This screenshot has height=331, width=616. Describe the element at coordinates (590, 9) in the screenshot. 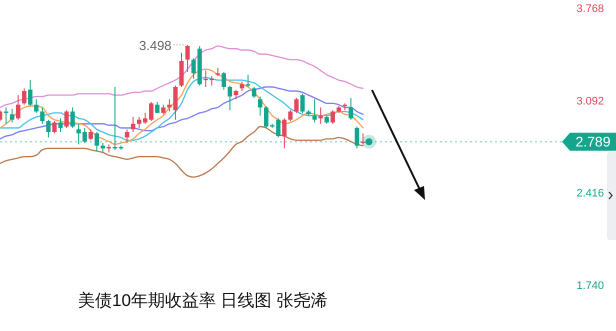

I see `y-tick-label: 3.768` at that location.